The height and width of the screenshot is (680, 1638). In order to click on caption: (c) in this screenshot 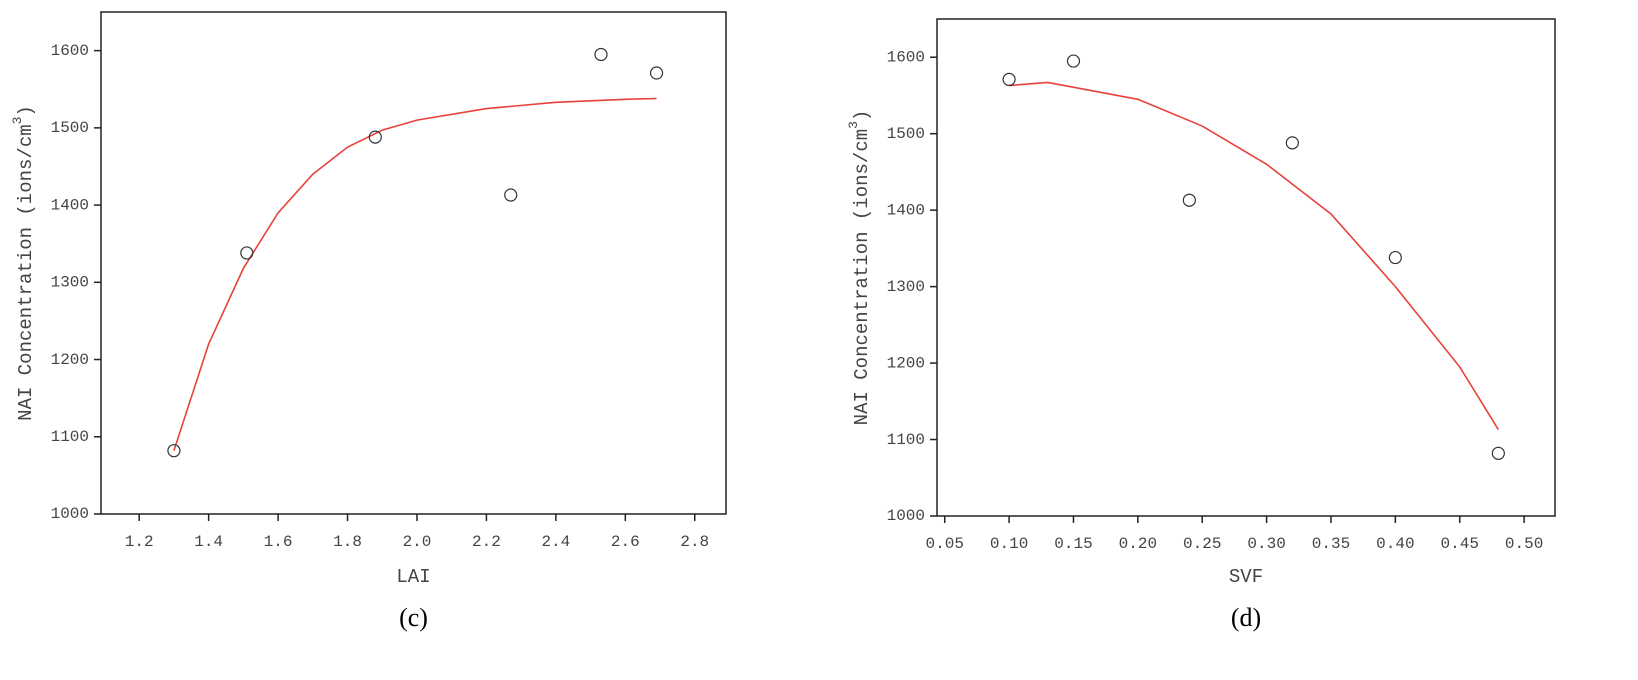, I will do `click(413, 617)`.